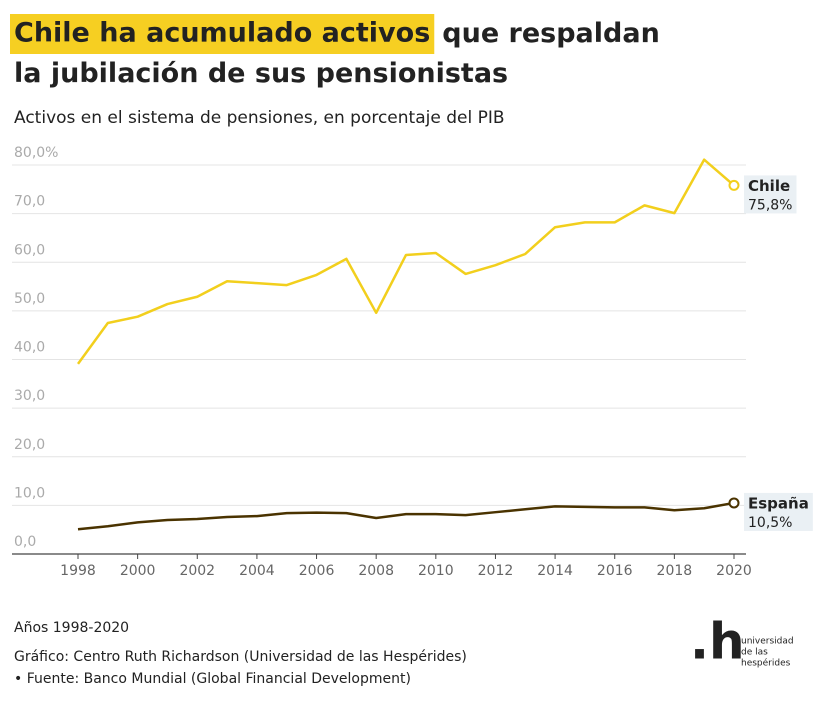 The height and width of the screenshot is (705, 820). I want to click on value-label: 10,5%, so click(770, 523).